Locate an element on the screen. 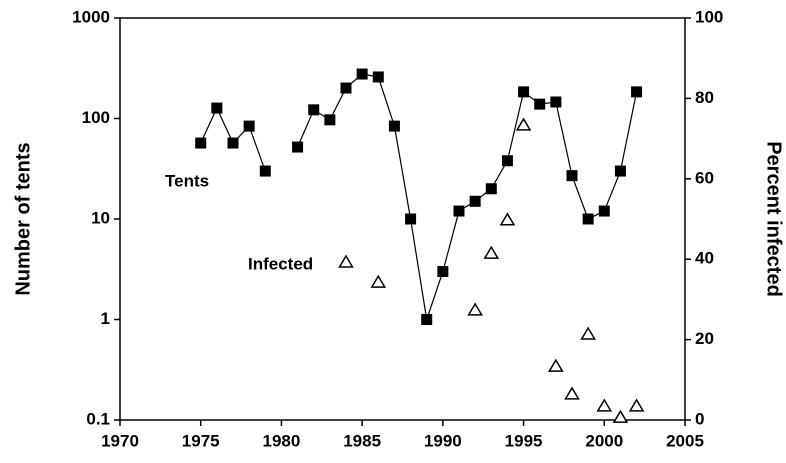  x-tick-label: 1990 is located at coordinates (443, 440).